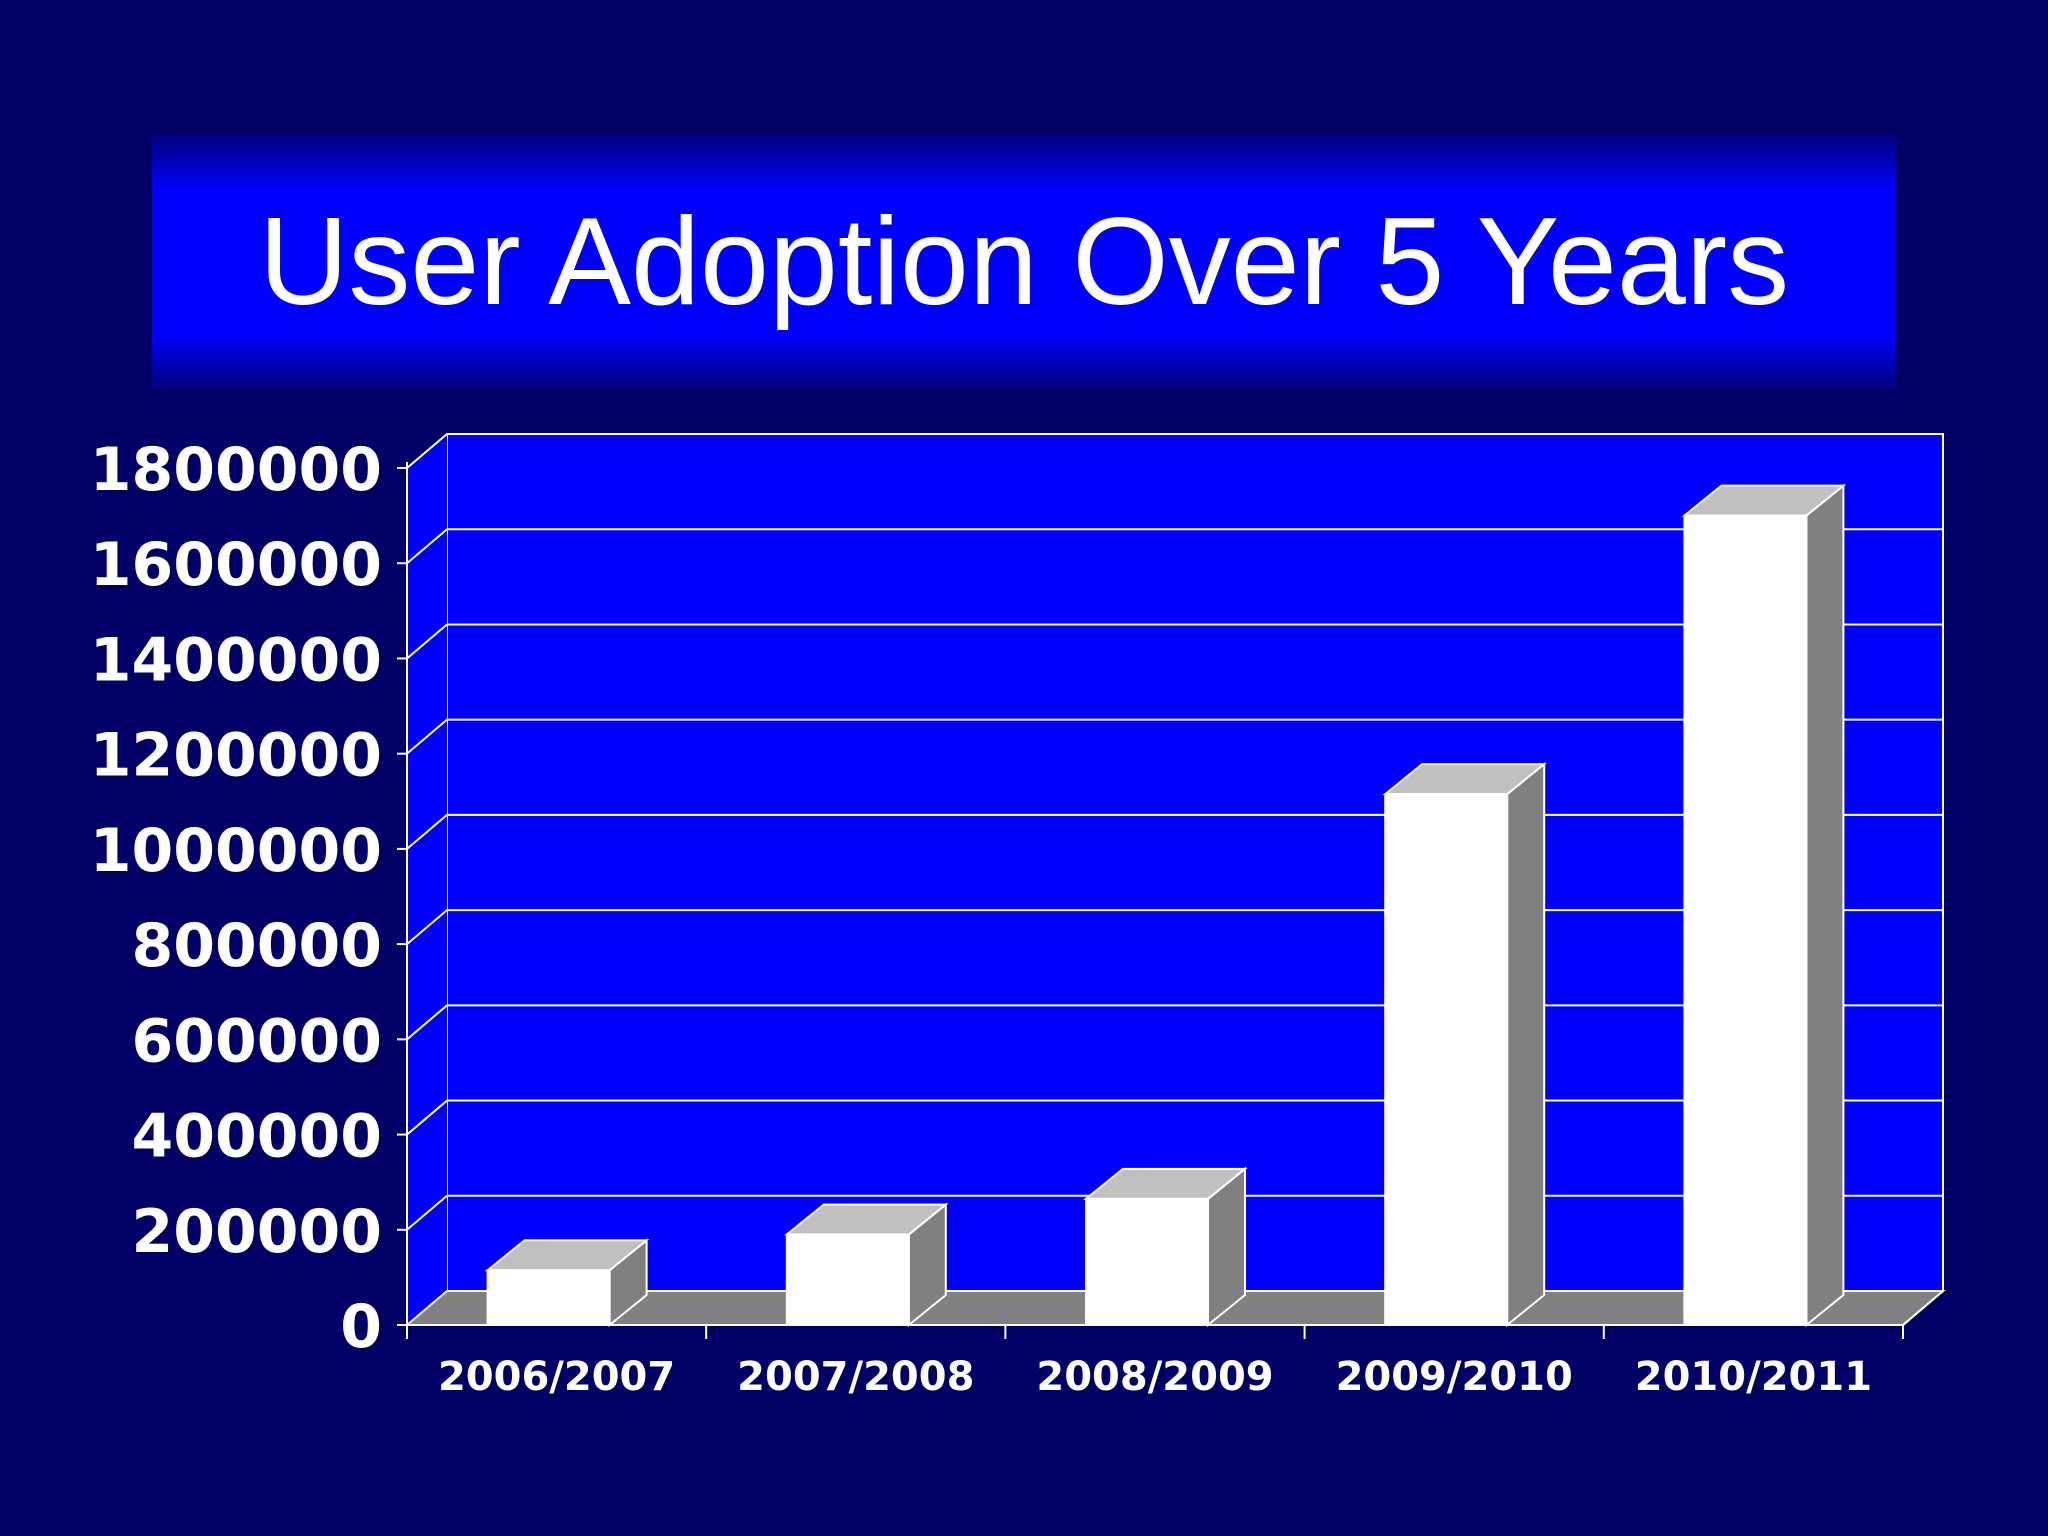 The height and width of the screenshot is (1536, 2048). I want to click on x-tick-label: 2006/2007, so click(556, 1377).